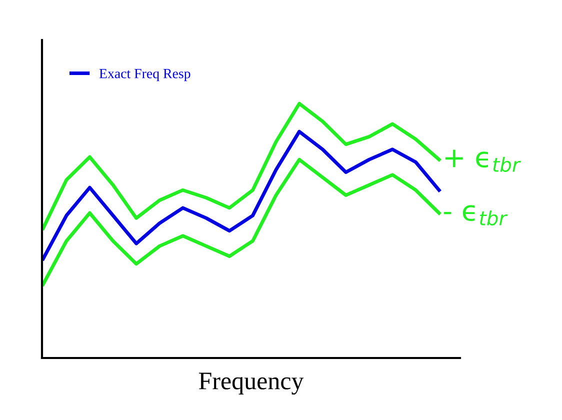  What do you see at coordinates (483, 161) in the screenshot?
I see `series-label: + ϵ$_{tbr}$` at bounding box center [483, 161].